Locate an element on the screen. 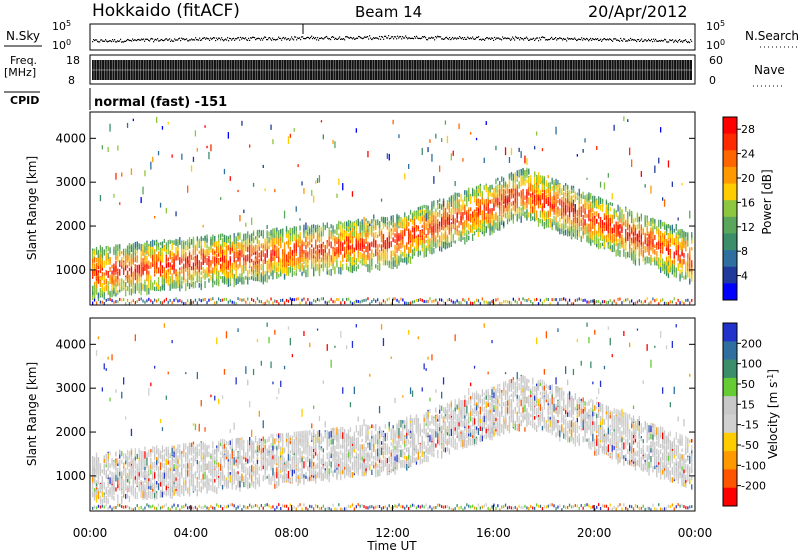  nsky-tick-top-right: 105 is located at coordinates (715, 26).